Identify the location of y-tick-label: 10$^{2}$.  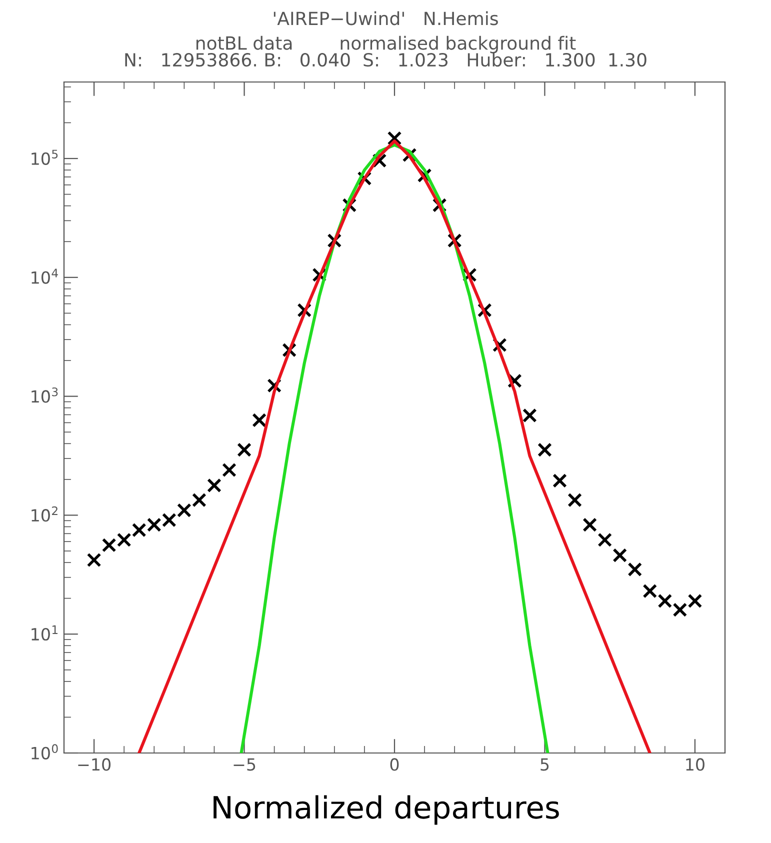
(45, 514).